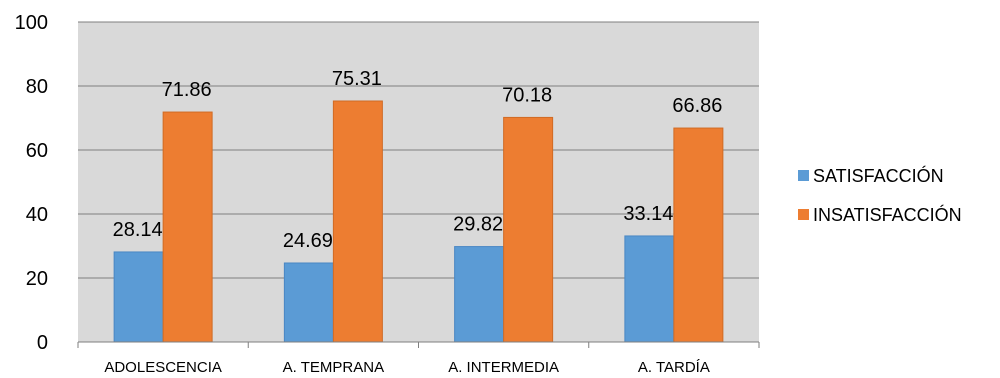  I want to click on legend-swatch-satisfaccion, so click(803, 175).